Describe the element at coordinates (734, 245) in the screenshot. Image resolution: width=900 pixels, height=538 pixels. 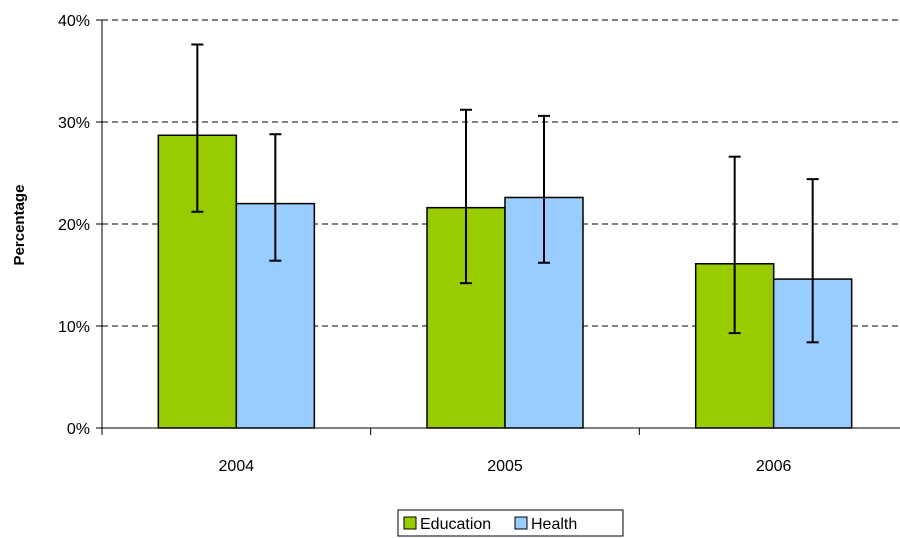
I see `error-bar-education-2006` at that location.